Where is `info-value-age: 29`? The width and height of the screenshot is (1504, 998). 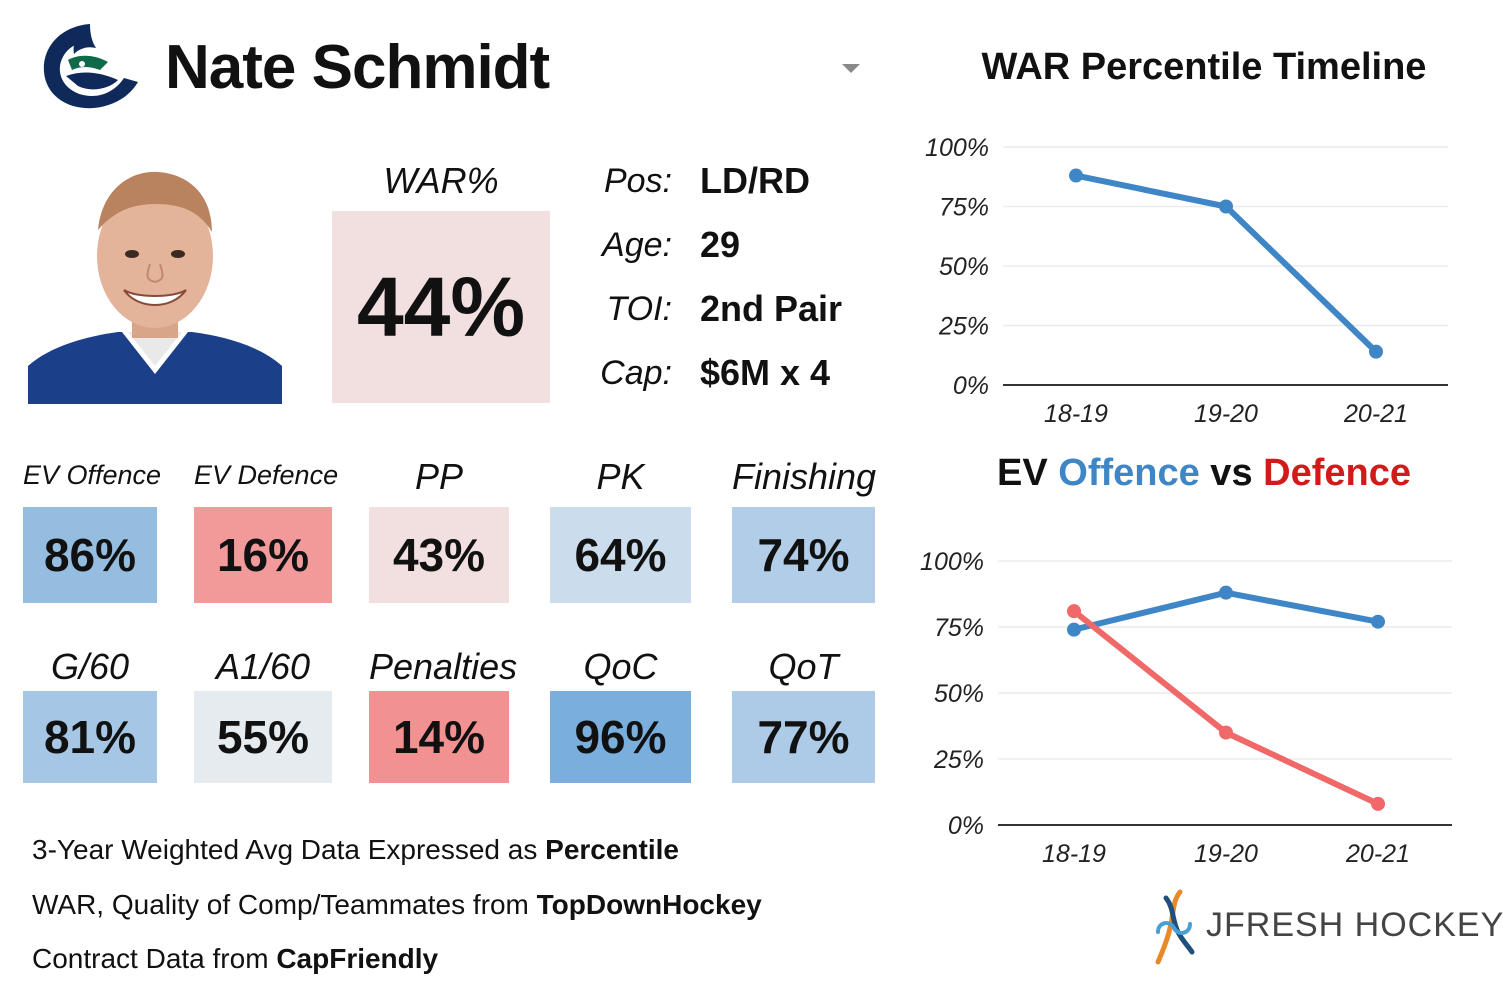
info-value-age: 29 is located at coordinates (720, 244).